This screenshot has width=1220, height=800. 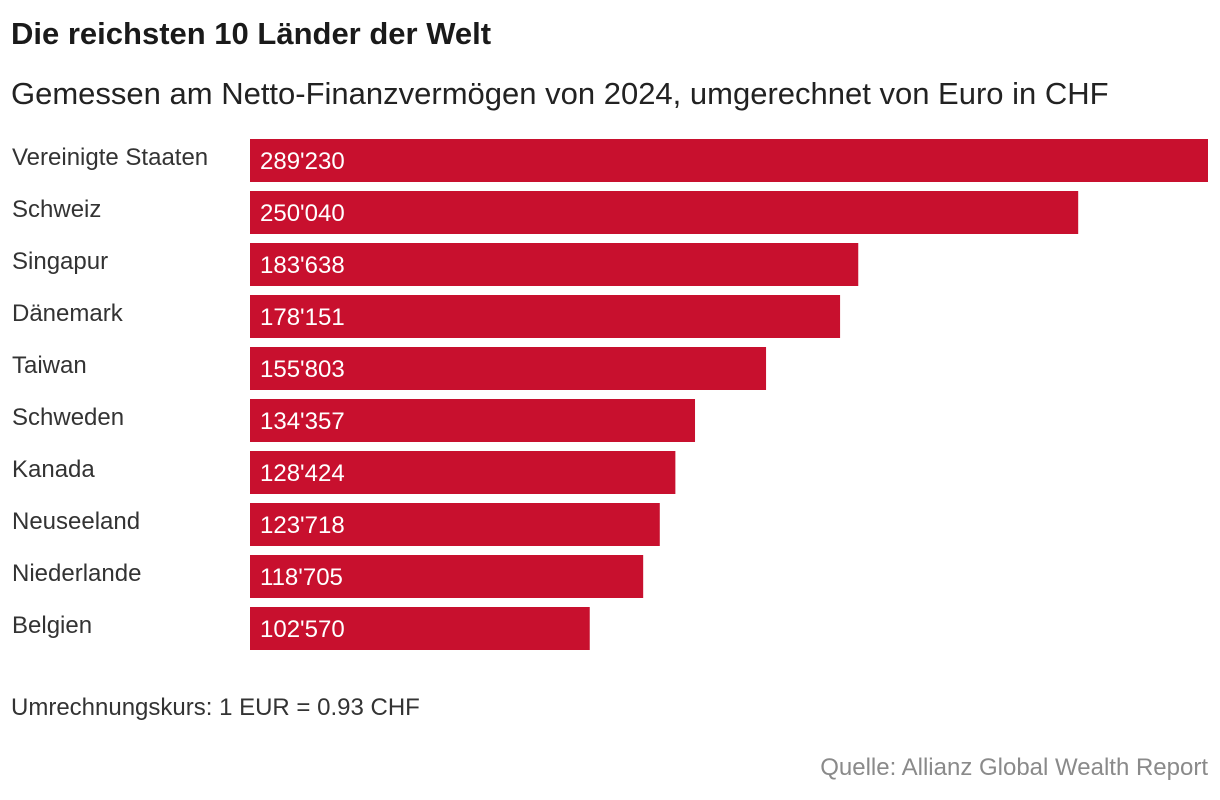 What do you see at coordinates (52, 625) in the screenshot?
I see `category-label: Belgien` at bounding box center [52, 625].